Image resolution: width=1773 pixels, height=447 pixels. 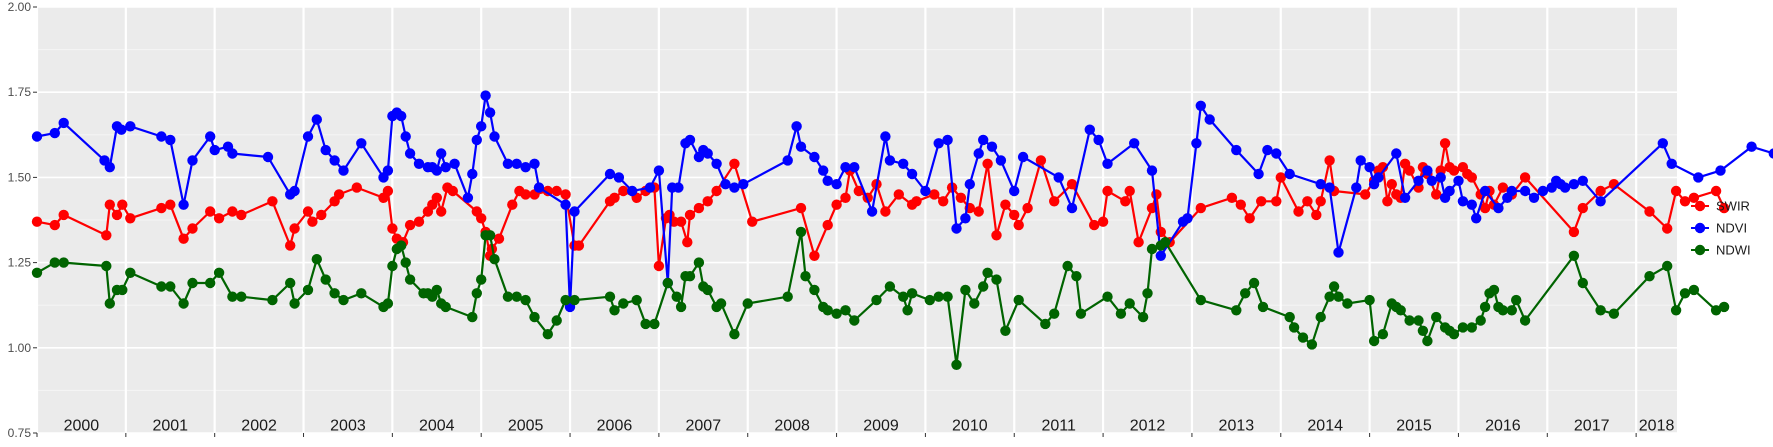 I want to click on year-label-2002: 2002, so click(x=259, y=425).